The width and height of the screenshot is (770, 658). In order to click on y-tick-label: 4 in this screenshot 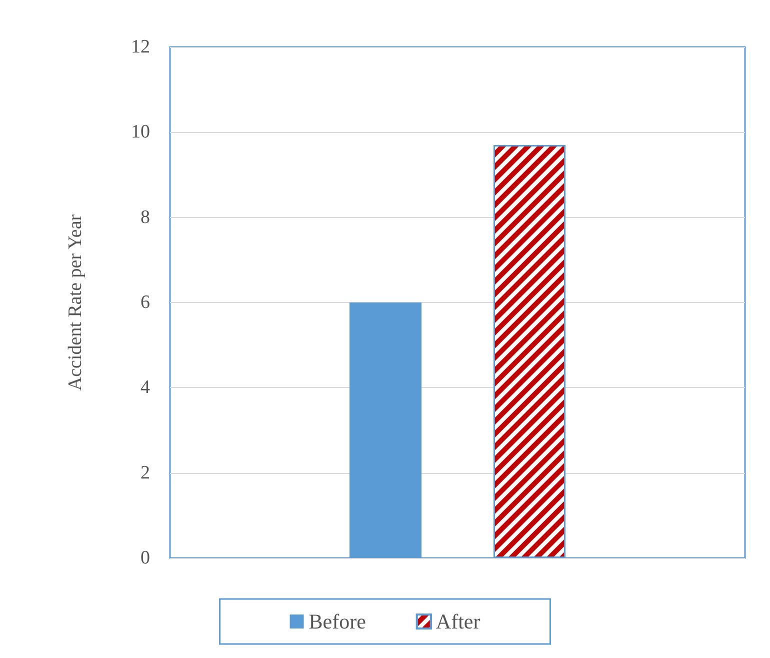, I will do `click(145, 387)`.